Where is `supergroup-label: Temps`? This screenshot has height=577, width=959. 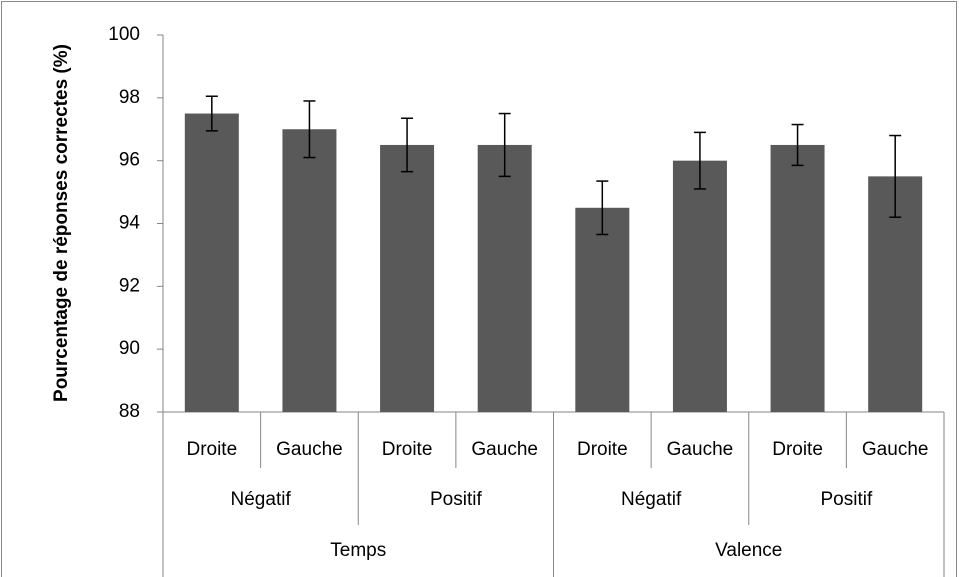
supergroup-label: Temps is located at coordinates (358, 550).